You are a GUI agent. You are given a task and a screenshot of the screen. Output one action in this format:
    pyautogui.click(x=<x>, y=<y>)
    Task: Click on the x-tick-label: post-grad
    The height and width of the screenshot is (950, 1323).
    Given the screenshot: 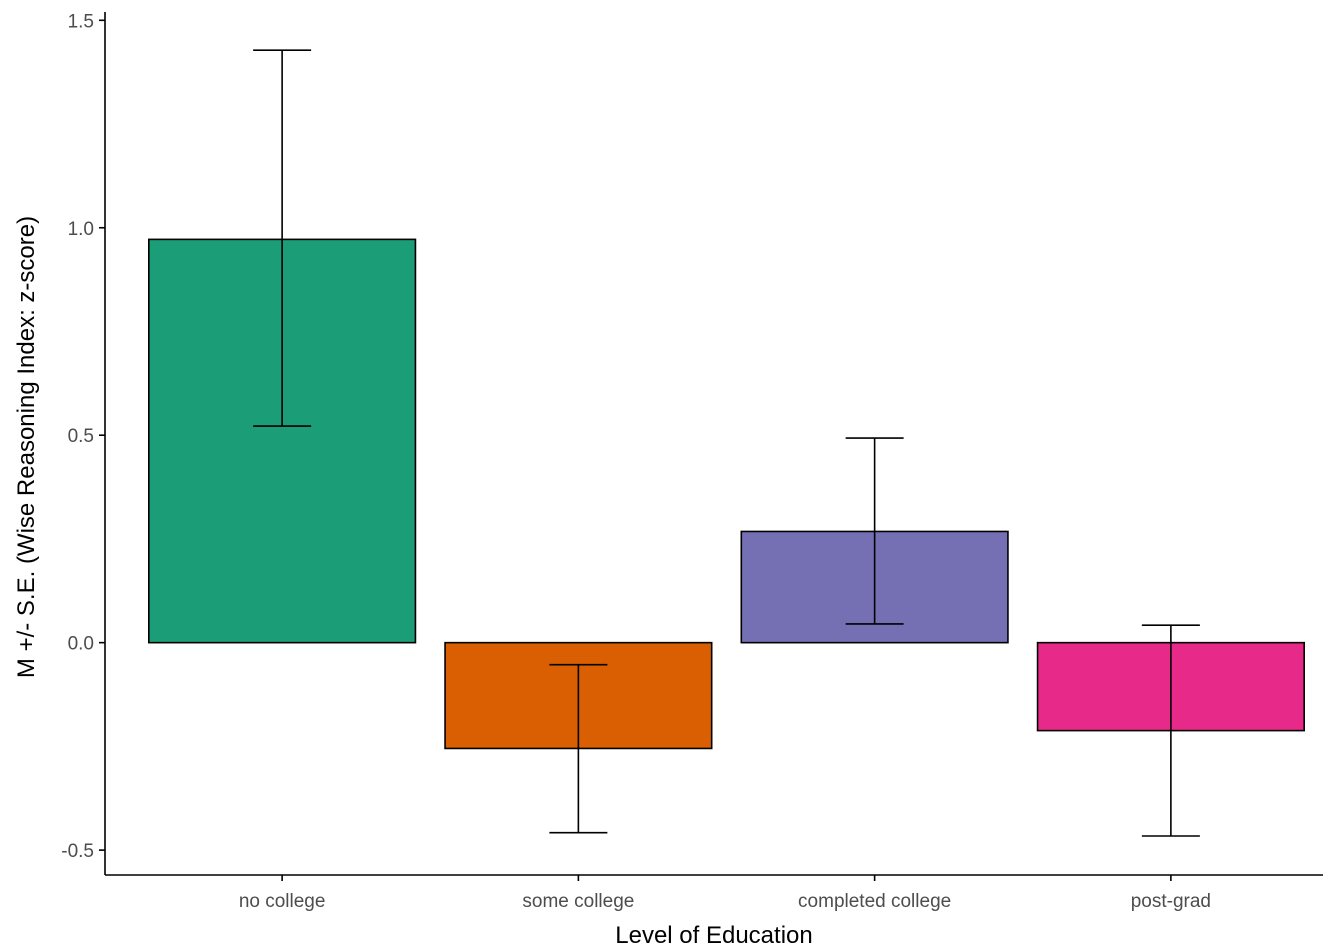 What is the action you would take?
    pyautogui.click(x=1171, y=901)
    